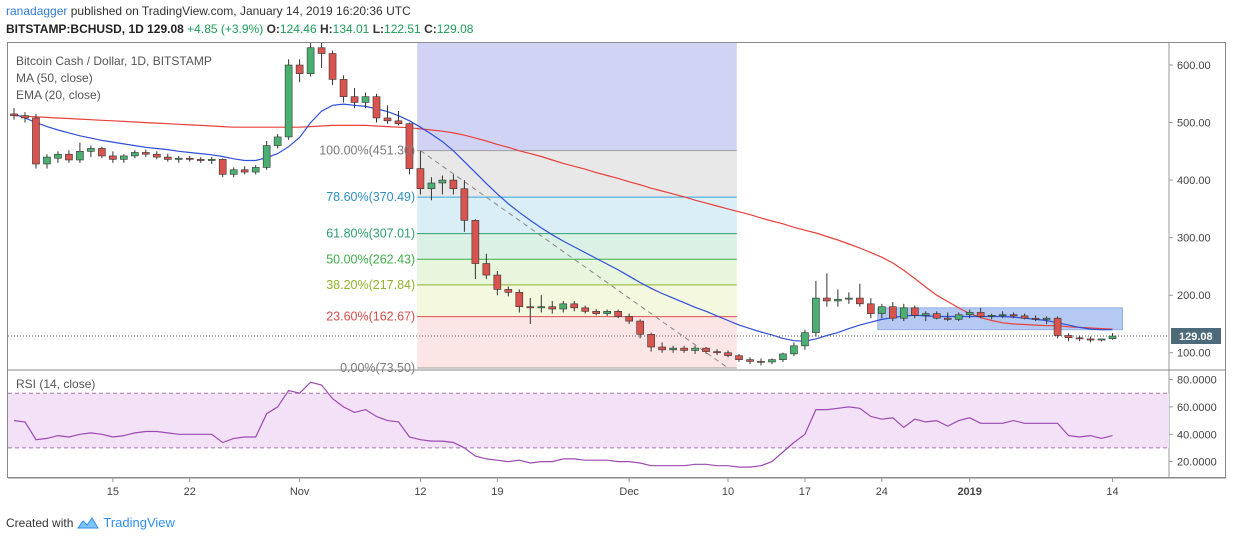 The image size is (1234, 541). Describe the element at coordinates (1194, 124) in the screenshot. I see `price-tick-label: 500.00` at that location.